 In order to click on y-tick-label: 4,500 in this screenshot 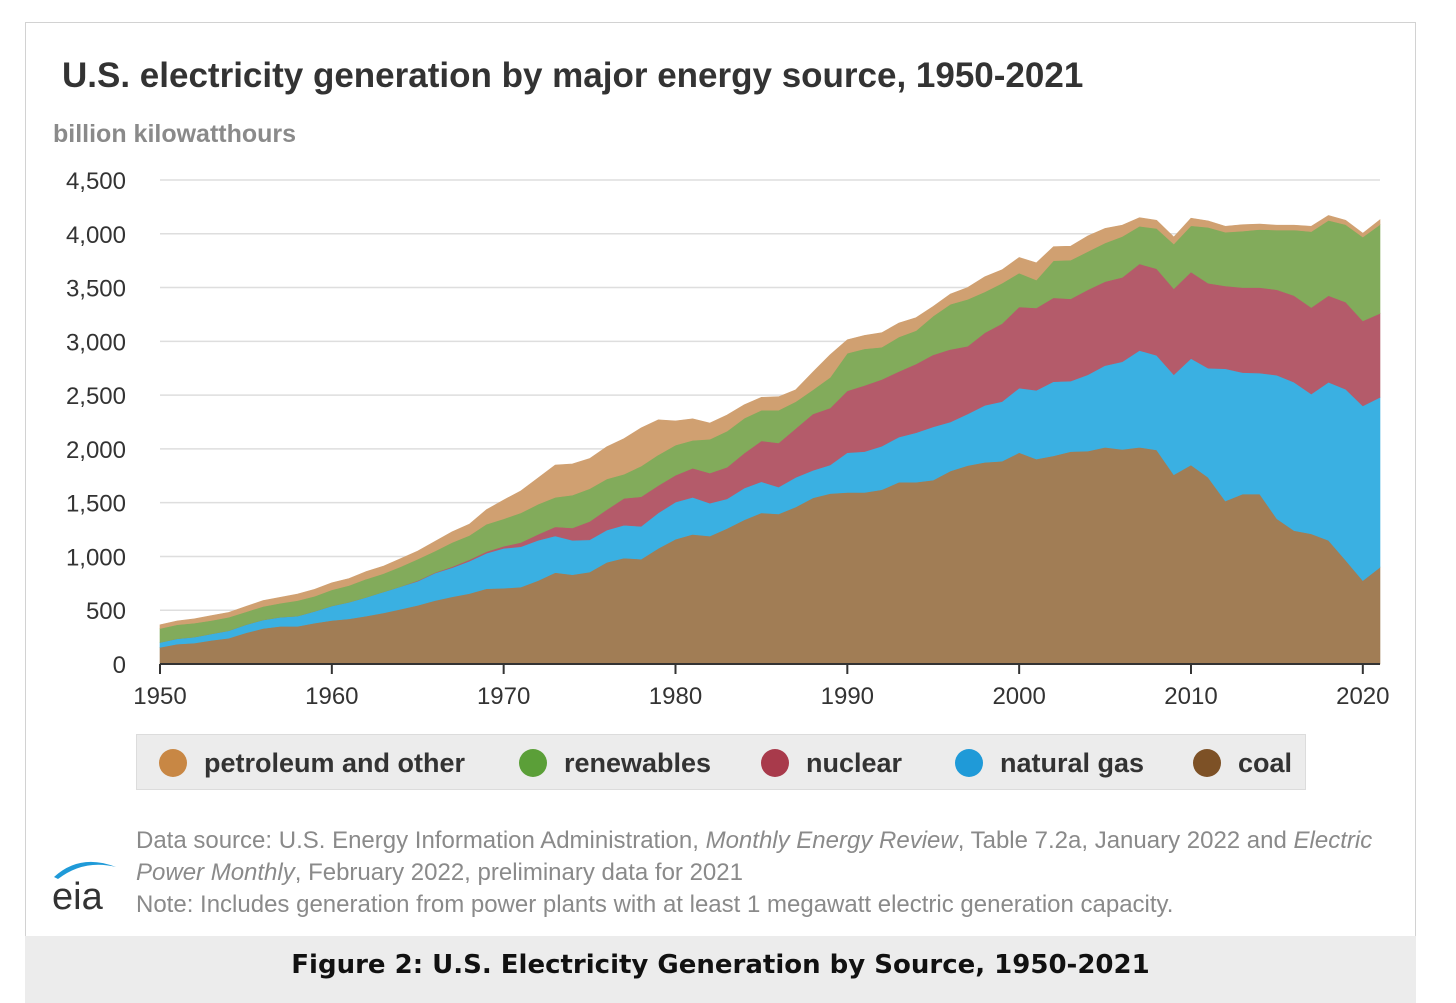, I will do `click(96, 181)`.